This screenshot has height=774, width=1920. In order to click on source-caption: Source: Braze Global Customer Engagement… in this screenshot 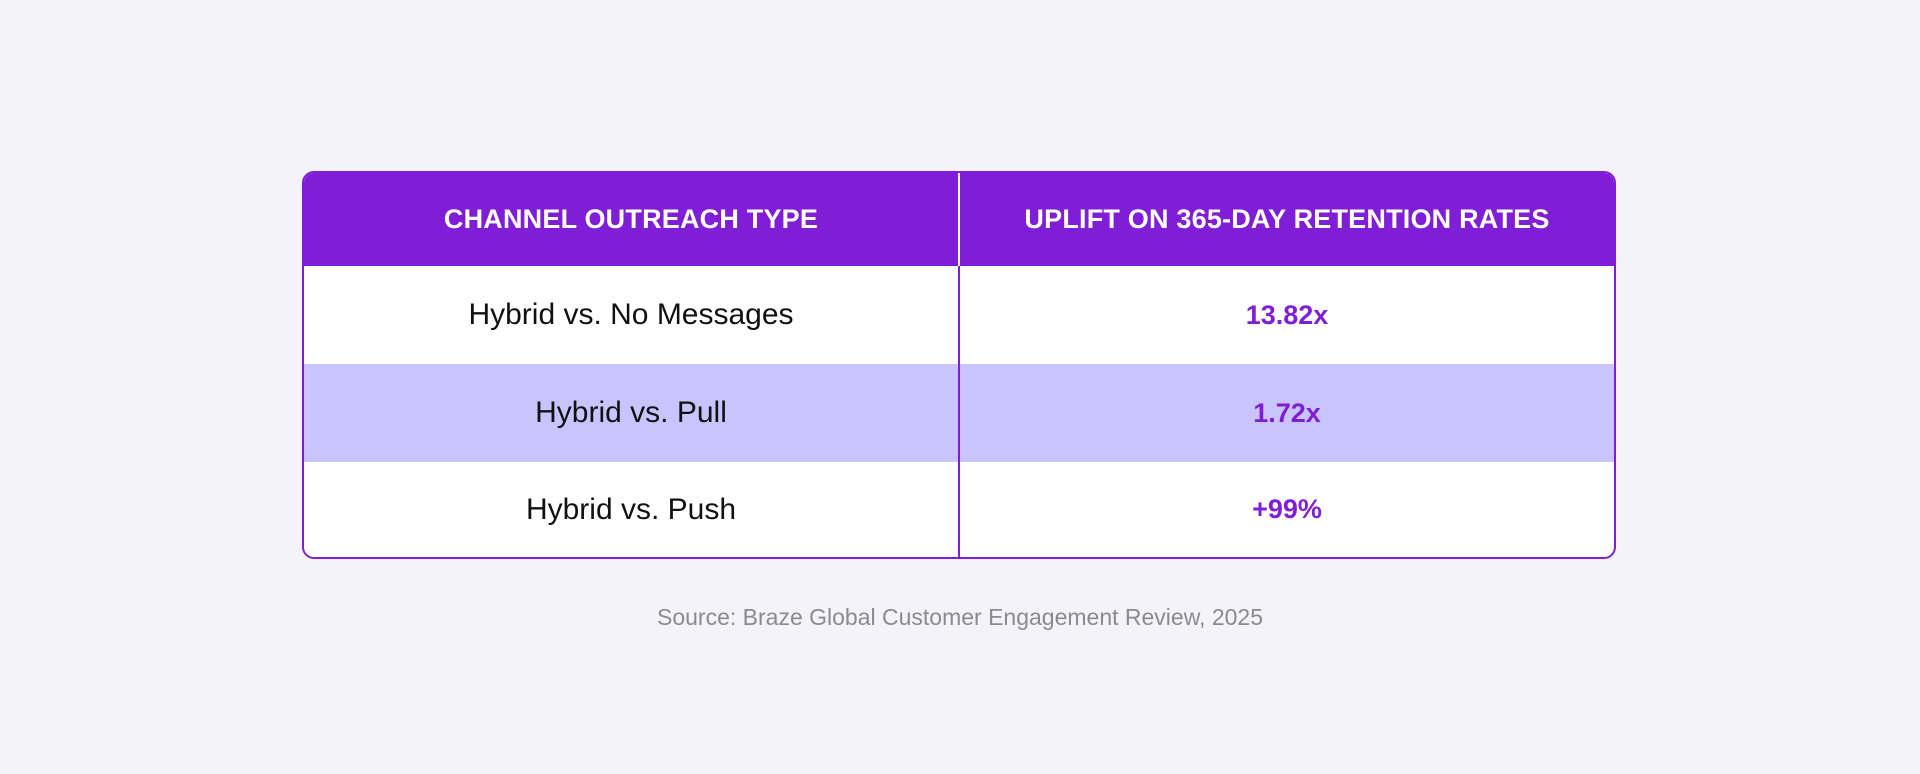, I will do `click(960, 617)`.